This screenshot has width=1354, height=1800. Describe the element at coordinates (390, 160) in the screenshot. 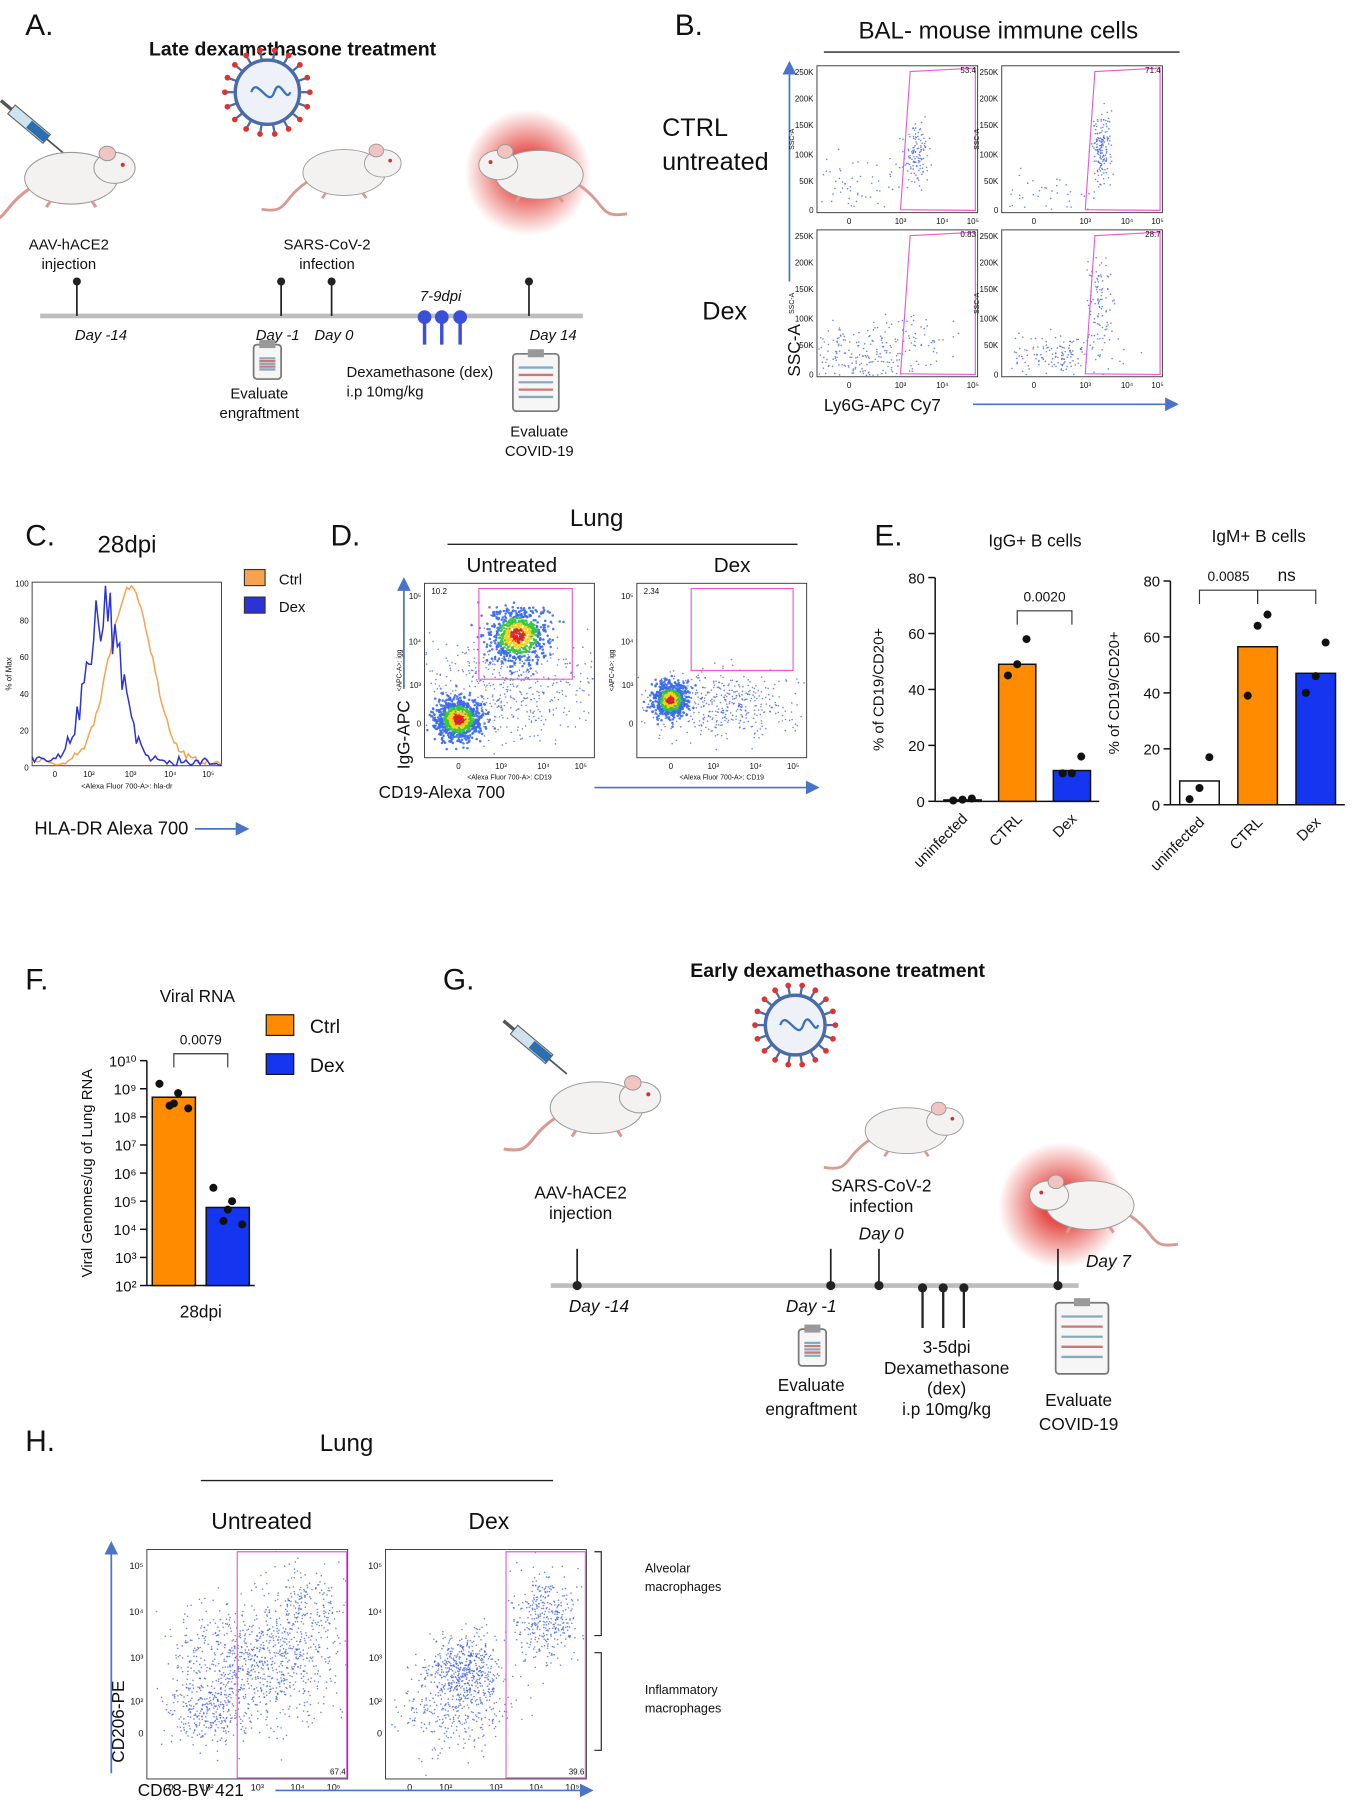

I see `mouse-eye` at that location.